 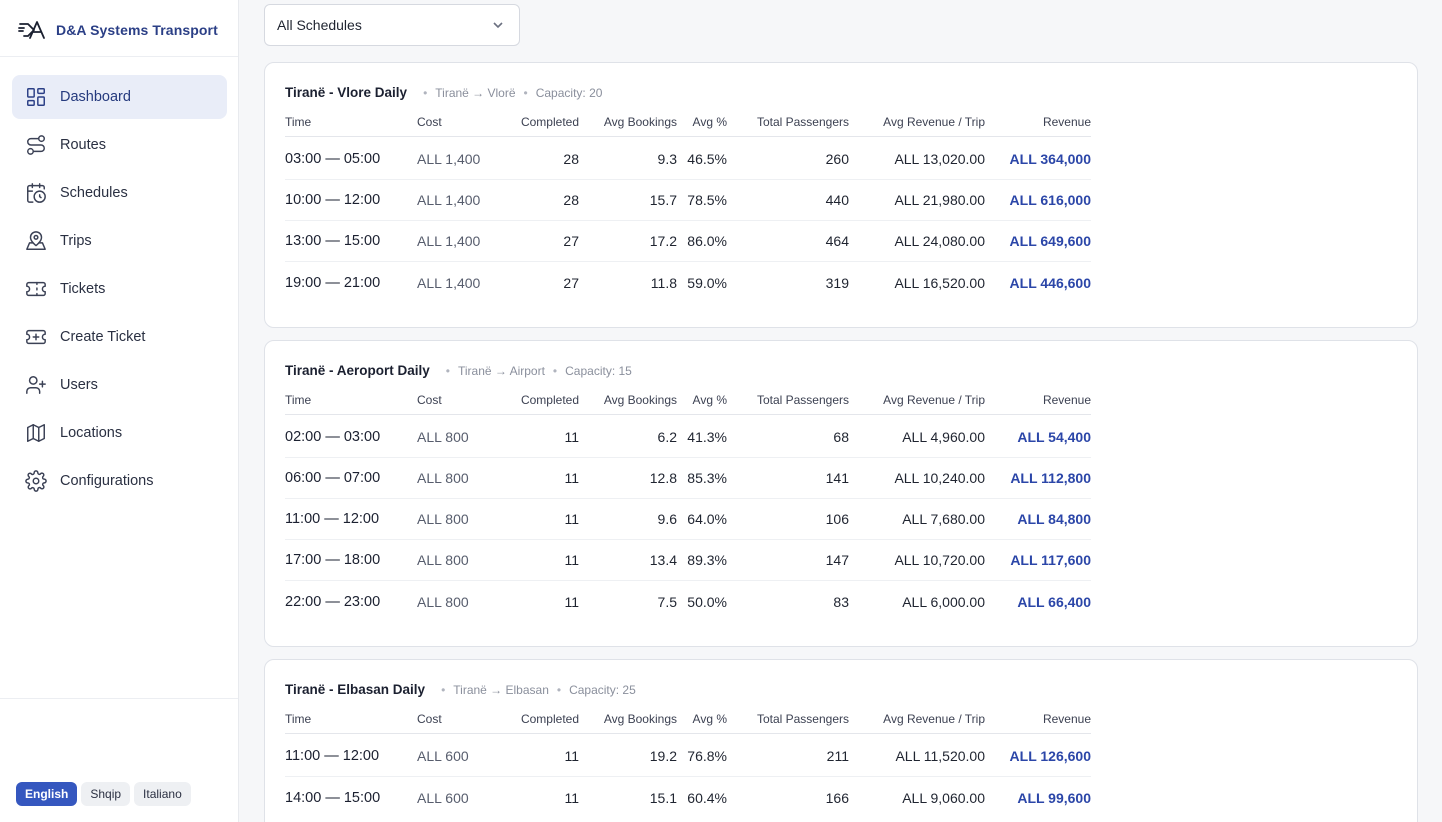 I want to click on schedule-filter-select: All Schedules, so click(x=392, y=25).